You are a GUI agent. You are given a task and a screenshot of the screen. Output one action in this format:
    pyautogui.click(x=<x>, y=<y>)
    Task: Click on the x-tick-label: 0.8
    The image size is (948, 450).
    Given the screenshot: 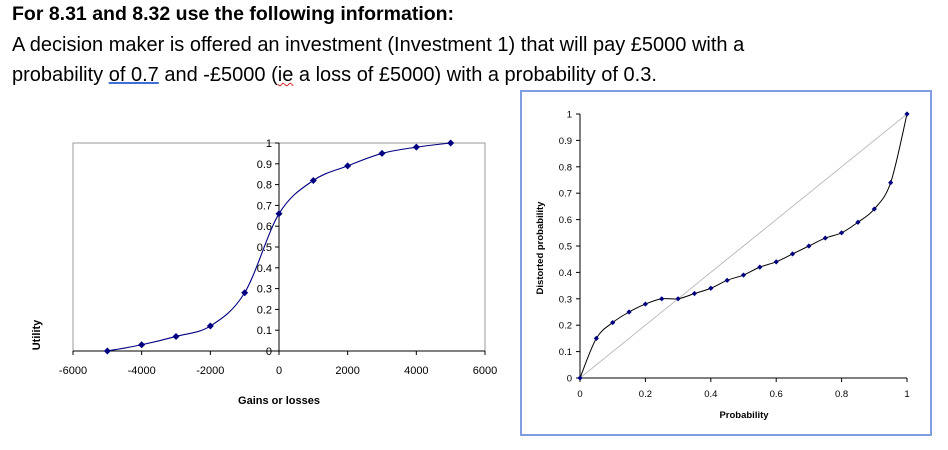 What is the action you would take?
    pyautogui.click(x=841, y=394)
    